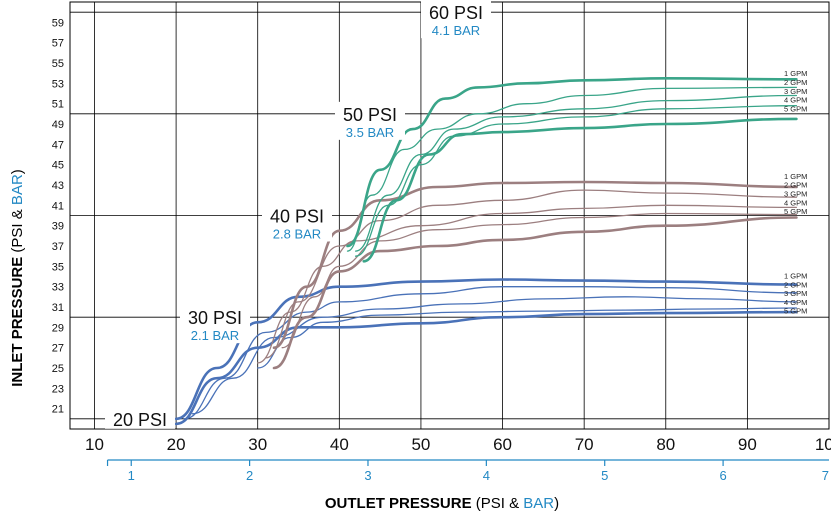 This screenshot has height=517, width=831. I want to click on y-tick-label: 25, so click(58, 369).